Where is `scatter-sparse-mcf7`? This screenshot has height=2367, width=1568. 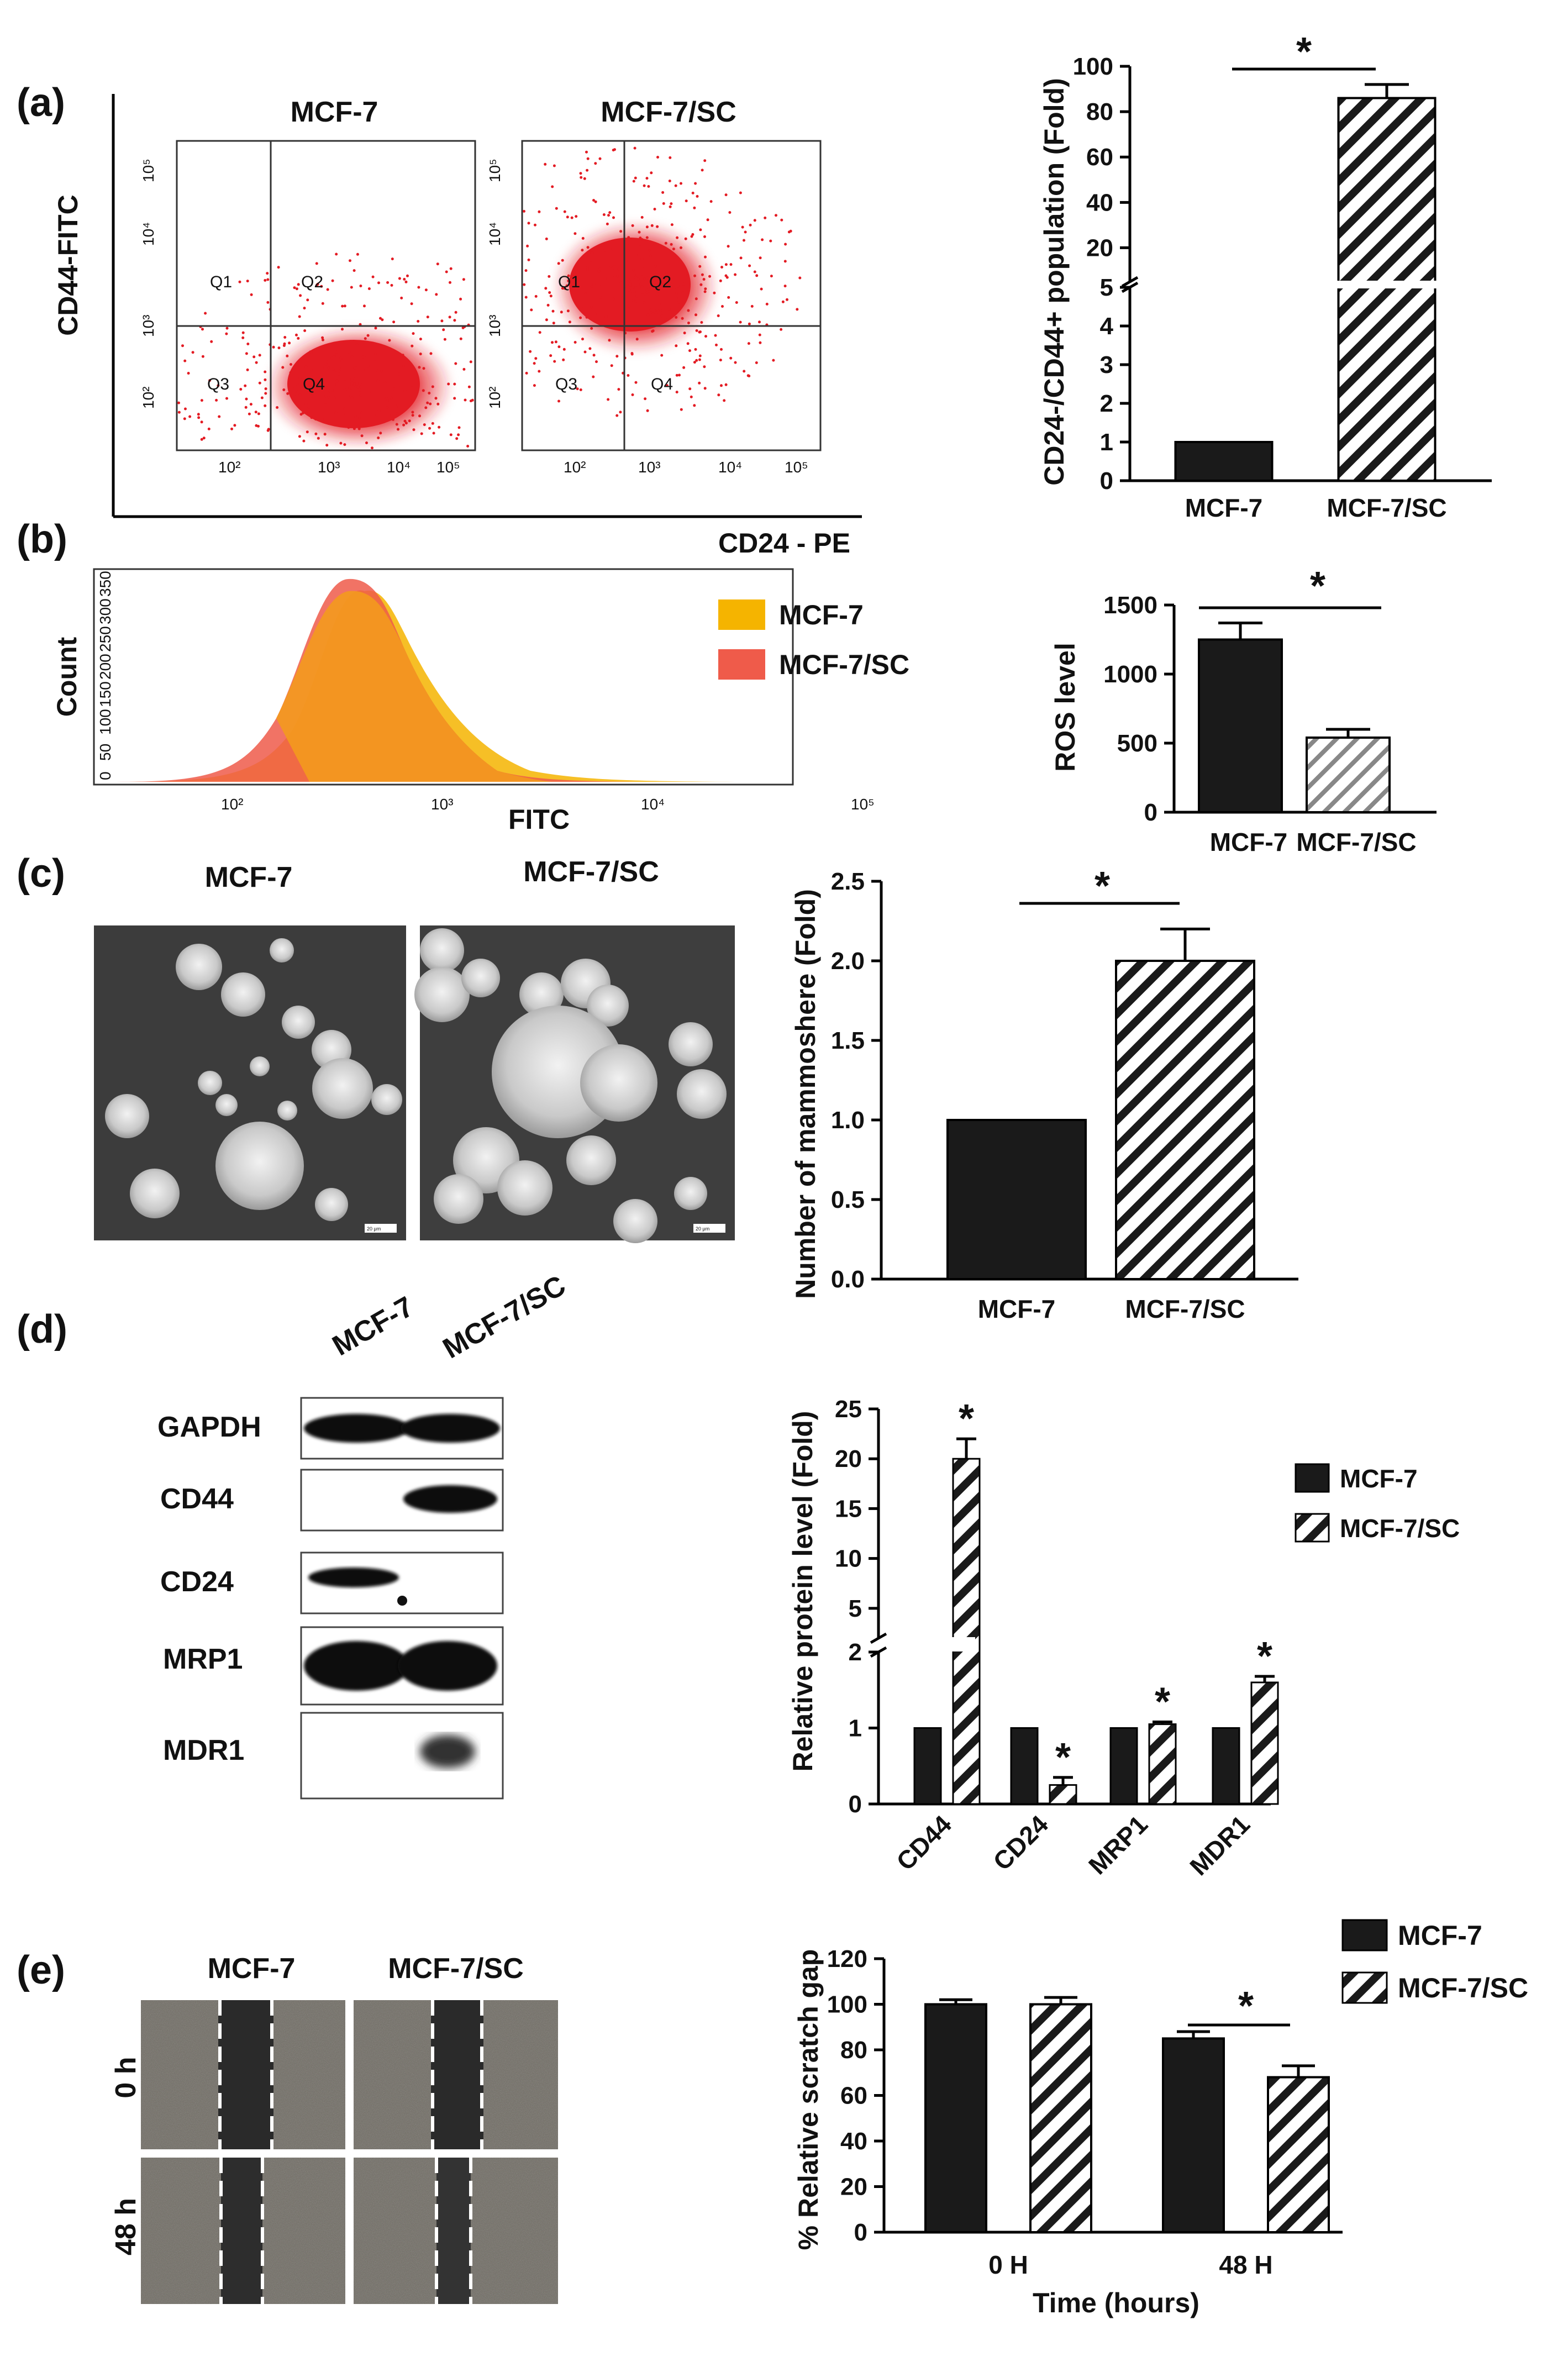
scatter-sparse-mcf7 is located at coordinates (325, 351).